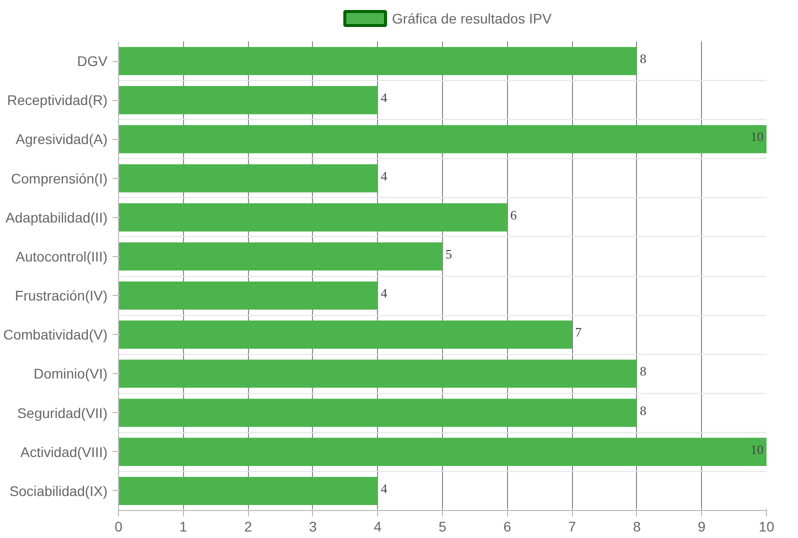 This screenshot has height=538, width=798. What do you see at coordinates (58, 490) in the screenshot?
I see `y-tick-label: Sociabilidad(IX)` at bounding box center [58, 490].